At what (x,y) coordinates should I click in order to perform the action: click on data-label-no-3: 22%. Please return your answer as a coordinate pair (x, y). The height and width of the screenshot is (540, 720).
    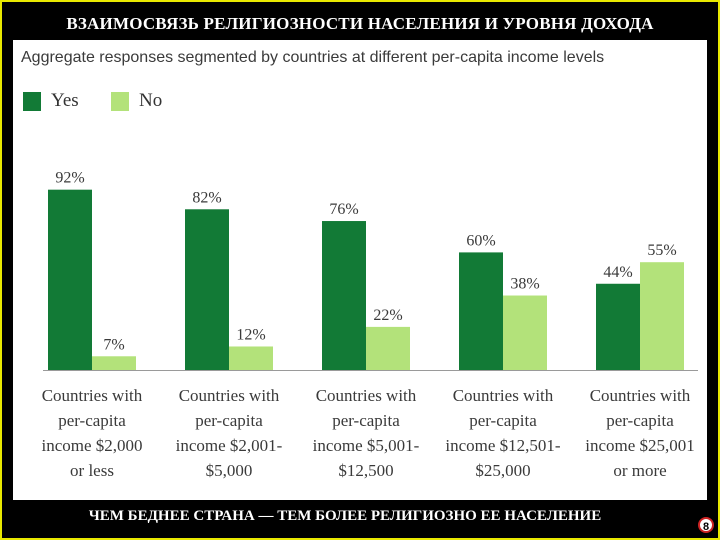
    Looking at the image, I should click on (387, 315).